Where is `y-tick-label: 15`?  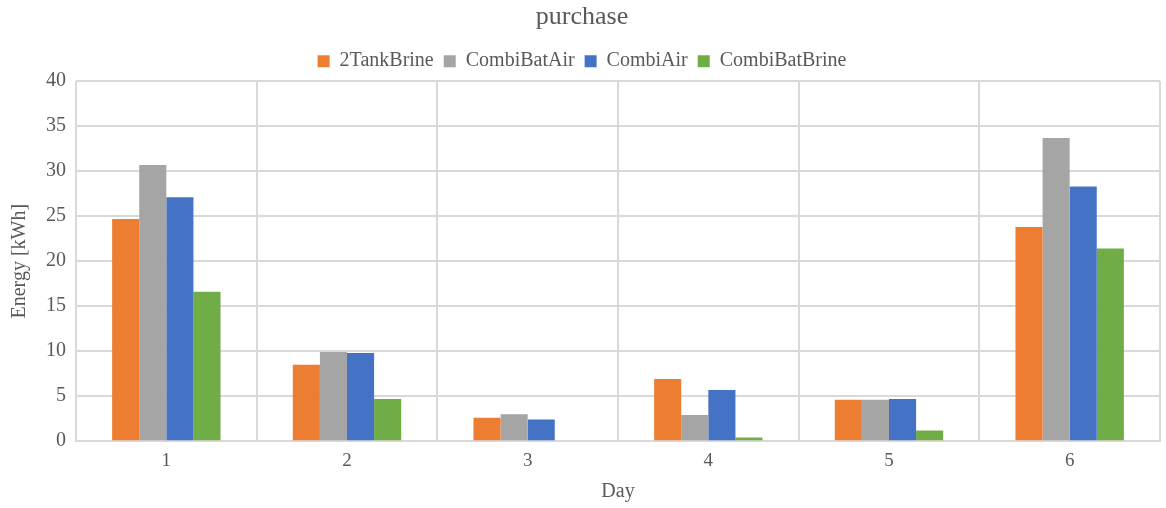 y-tick-label: 15 is located at coordinates (56, 304).